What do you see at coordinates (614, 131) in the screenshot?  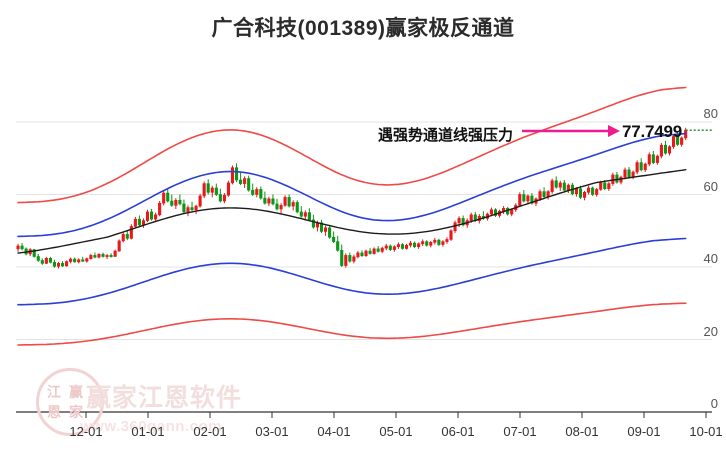 I see `annotation-arrow-head` at bounding box center [614, 131].